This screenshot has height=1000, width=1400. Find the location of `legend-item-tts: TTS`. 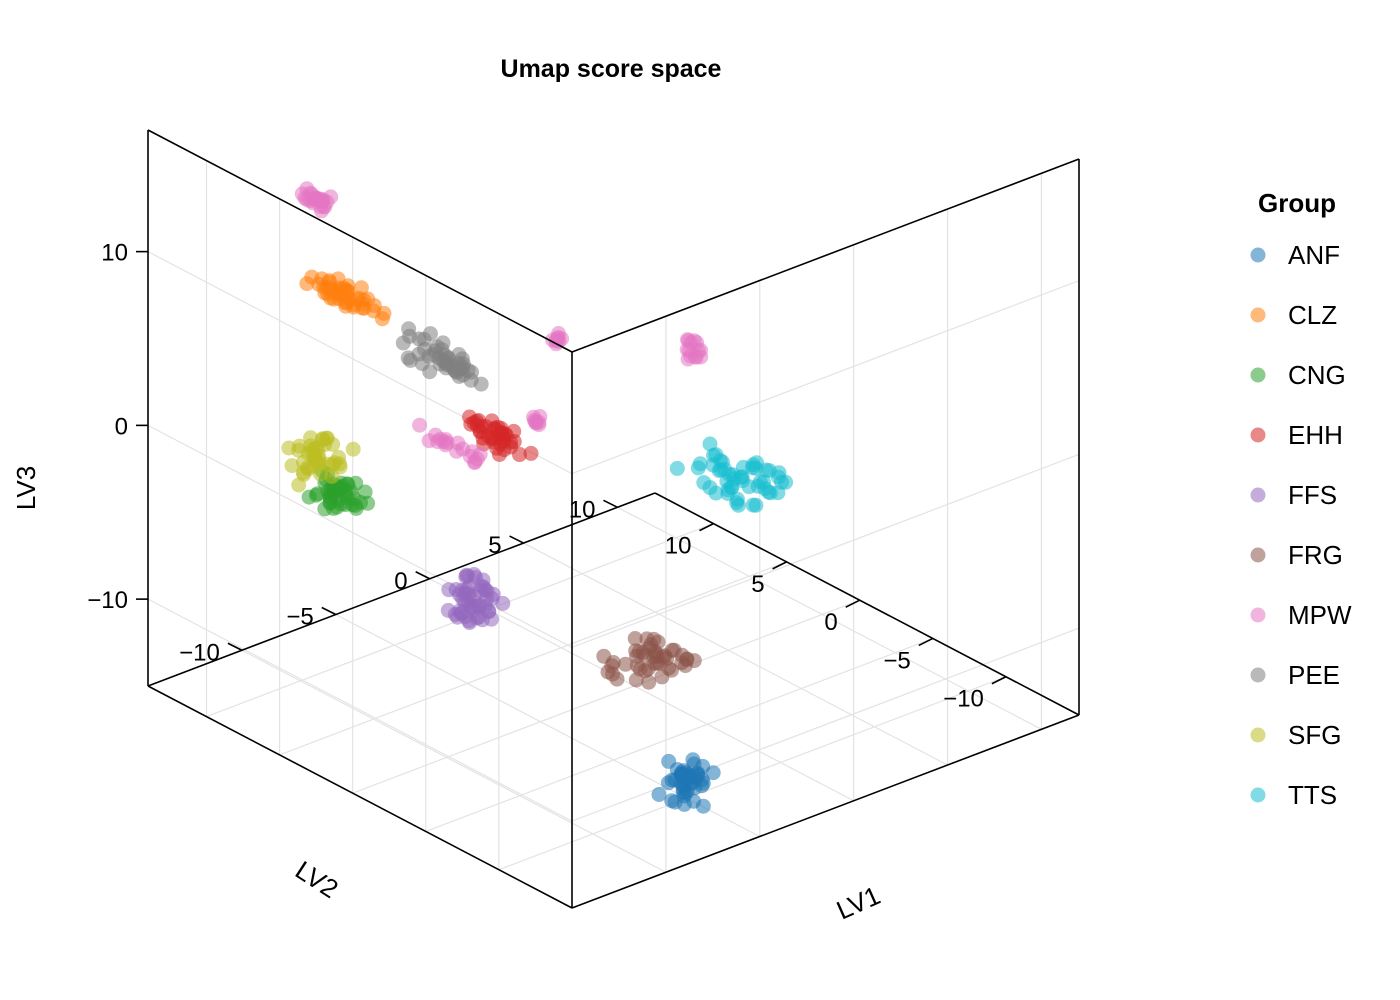

legend-item-tts: TTS is located at coordinates (1293, 795).